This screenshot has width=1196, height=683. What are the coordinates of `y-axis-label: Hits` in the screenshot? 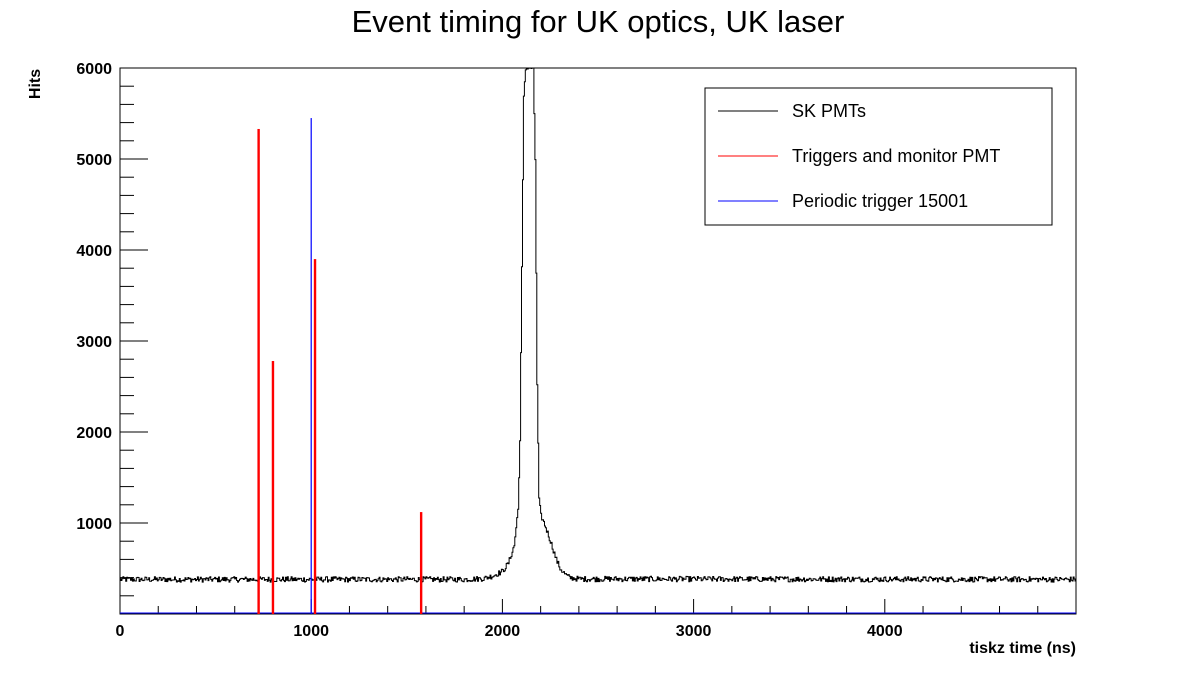 It's located at (35, 84).